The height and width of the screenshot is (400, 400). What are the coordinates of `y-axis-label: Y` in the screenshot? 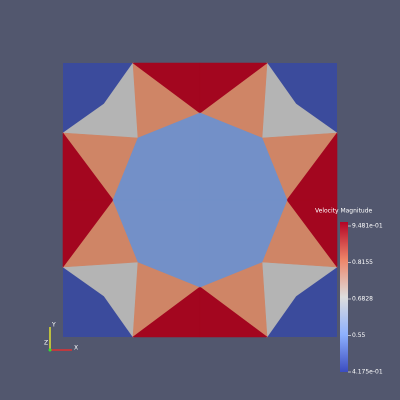 It's located at (53, 325).